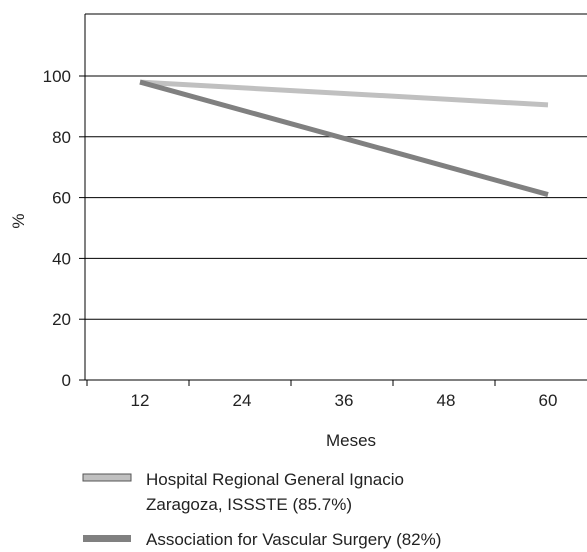  Describe the element at coordinates (61, 198) in the screenshot. I see `y-tick-label: 60` at that location.